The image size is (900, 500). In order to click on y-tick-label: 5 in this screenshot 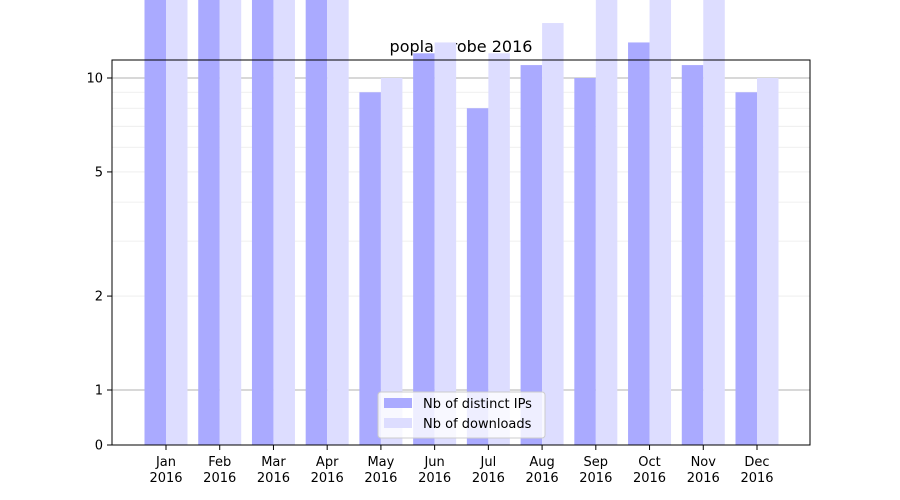, I will do `click(99, 172)`.